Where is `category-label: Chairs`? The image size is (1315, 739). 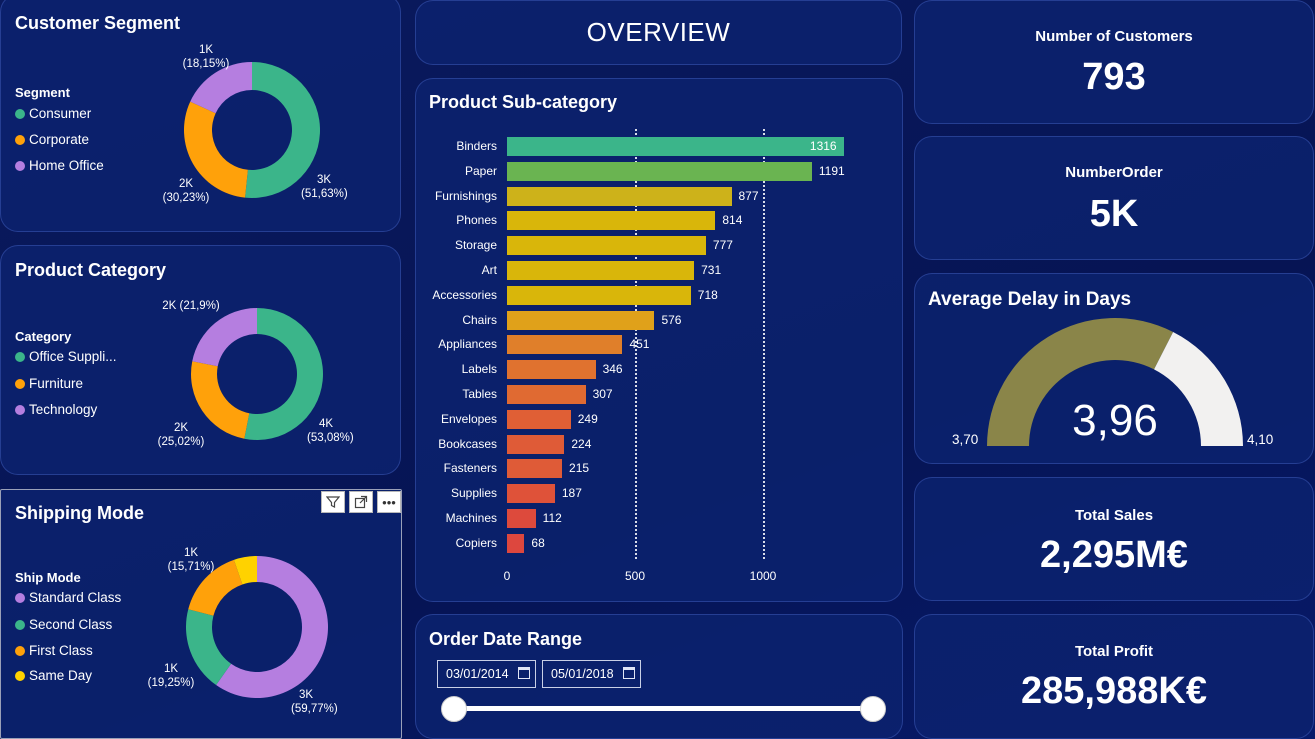 category-label: Chairs is located at coordinates (479, 319).